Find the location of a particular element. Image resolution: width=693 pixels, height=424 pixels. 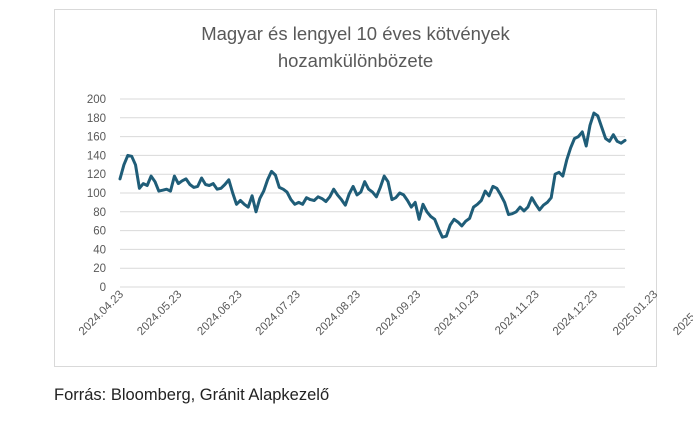

y-tick-label-8: 160 is located at coordinates (96, 138).